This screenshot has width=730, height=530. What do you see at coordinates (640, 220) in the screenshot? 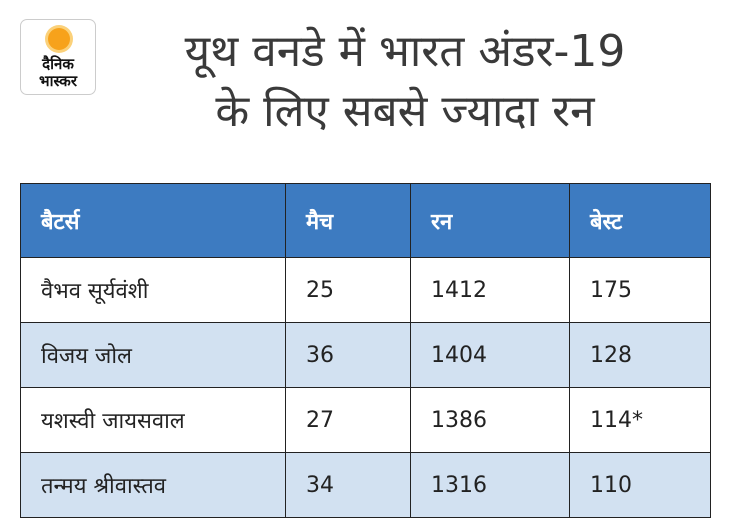
I see `header-best: बेस्ट` at bounding box center [640, 220].